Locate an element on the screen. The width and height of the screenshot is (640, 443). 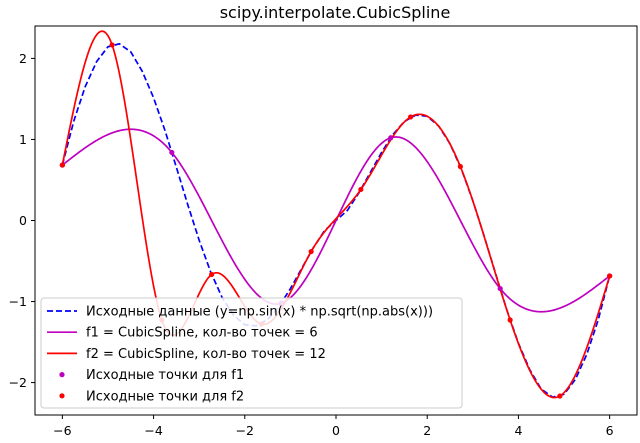
y-tick-label: 0 is located at coordinates (23, 220).